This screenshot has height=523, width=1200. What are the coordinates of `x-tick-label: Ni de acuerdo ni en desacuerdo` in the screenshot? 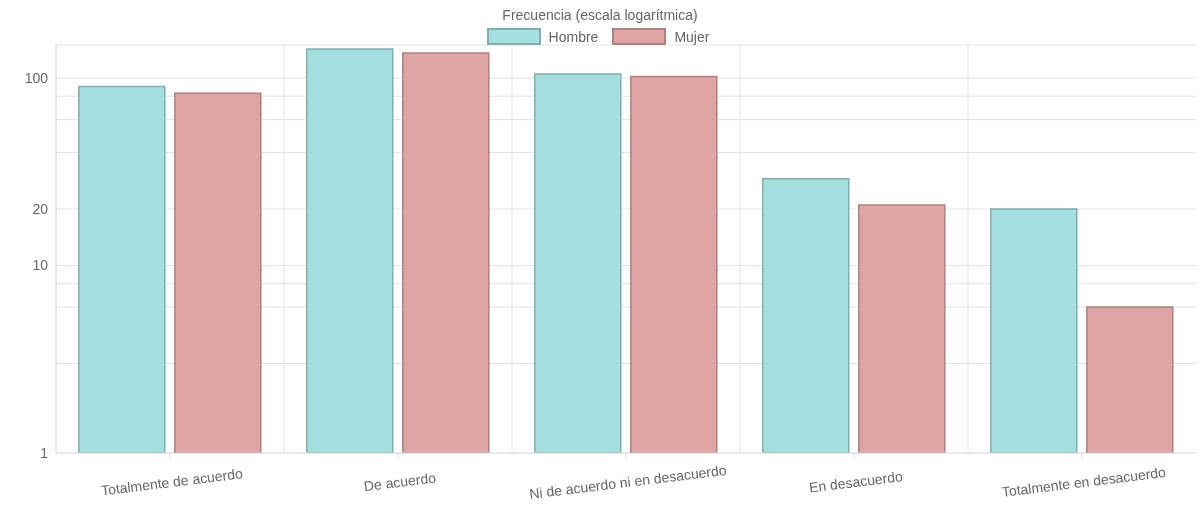 It's located at (628, 481).